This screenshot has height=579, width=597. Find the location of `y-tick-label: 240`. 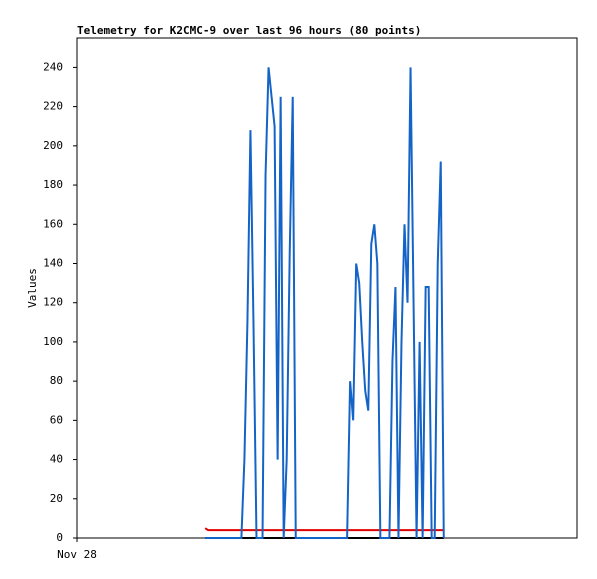

y-tick-label: 240 is located at coordinates (53, 66).